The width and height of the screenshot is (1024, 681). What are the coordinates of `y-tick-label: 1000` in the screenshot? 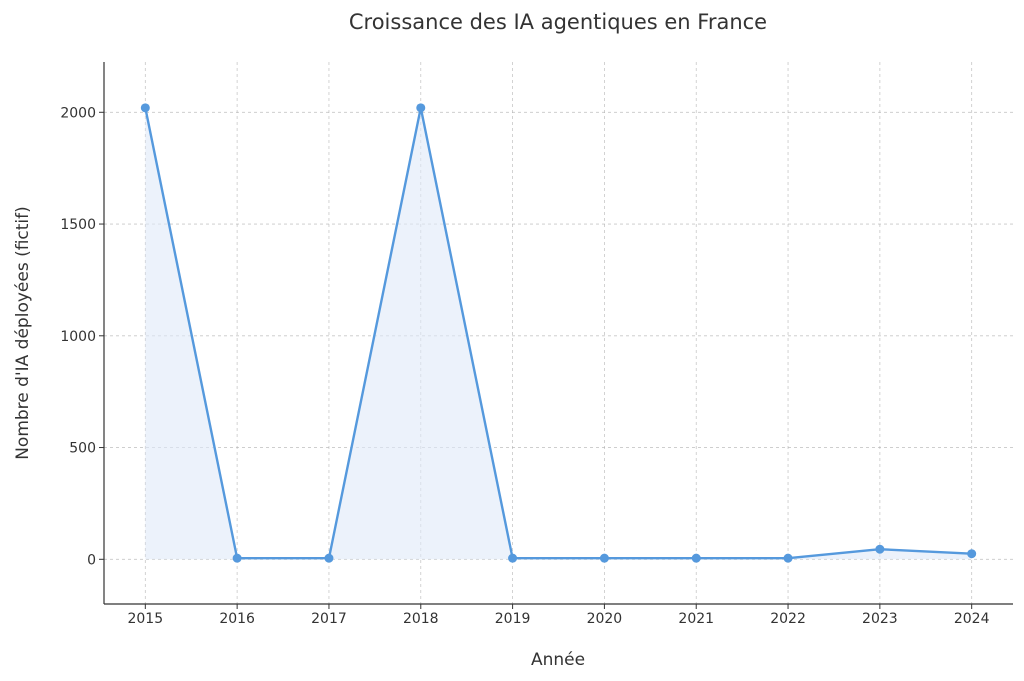 It's located at (78, 337).